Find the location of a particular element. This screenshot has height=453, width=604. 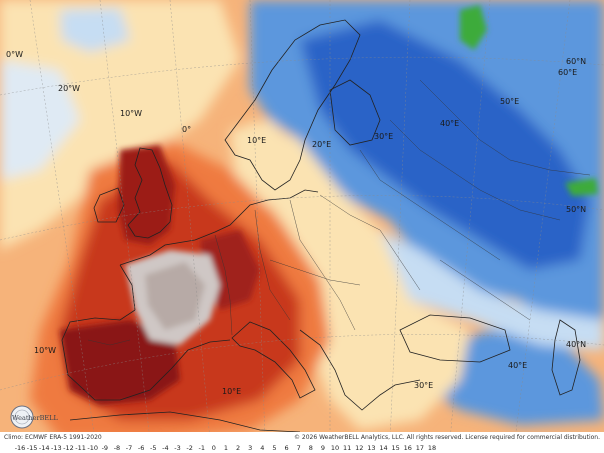

scale-tick: 8 is located at coordinates (310, 448).